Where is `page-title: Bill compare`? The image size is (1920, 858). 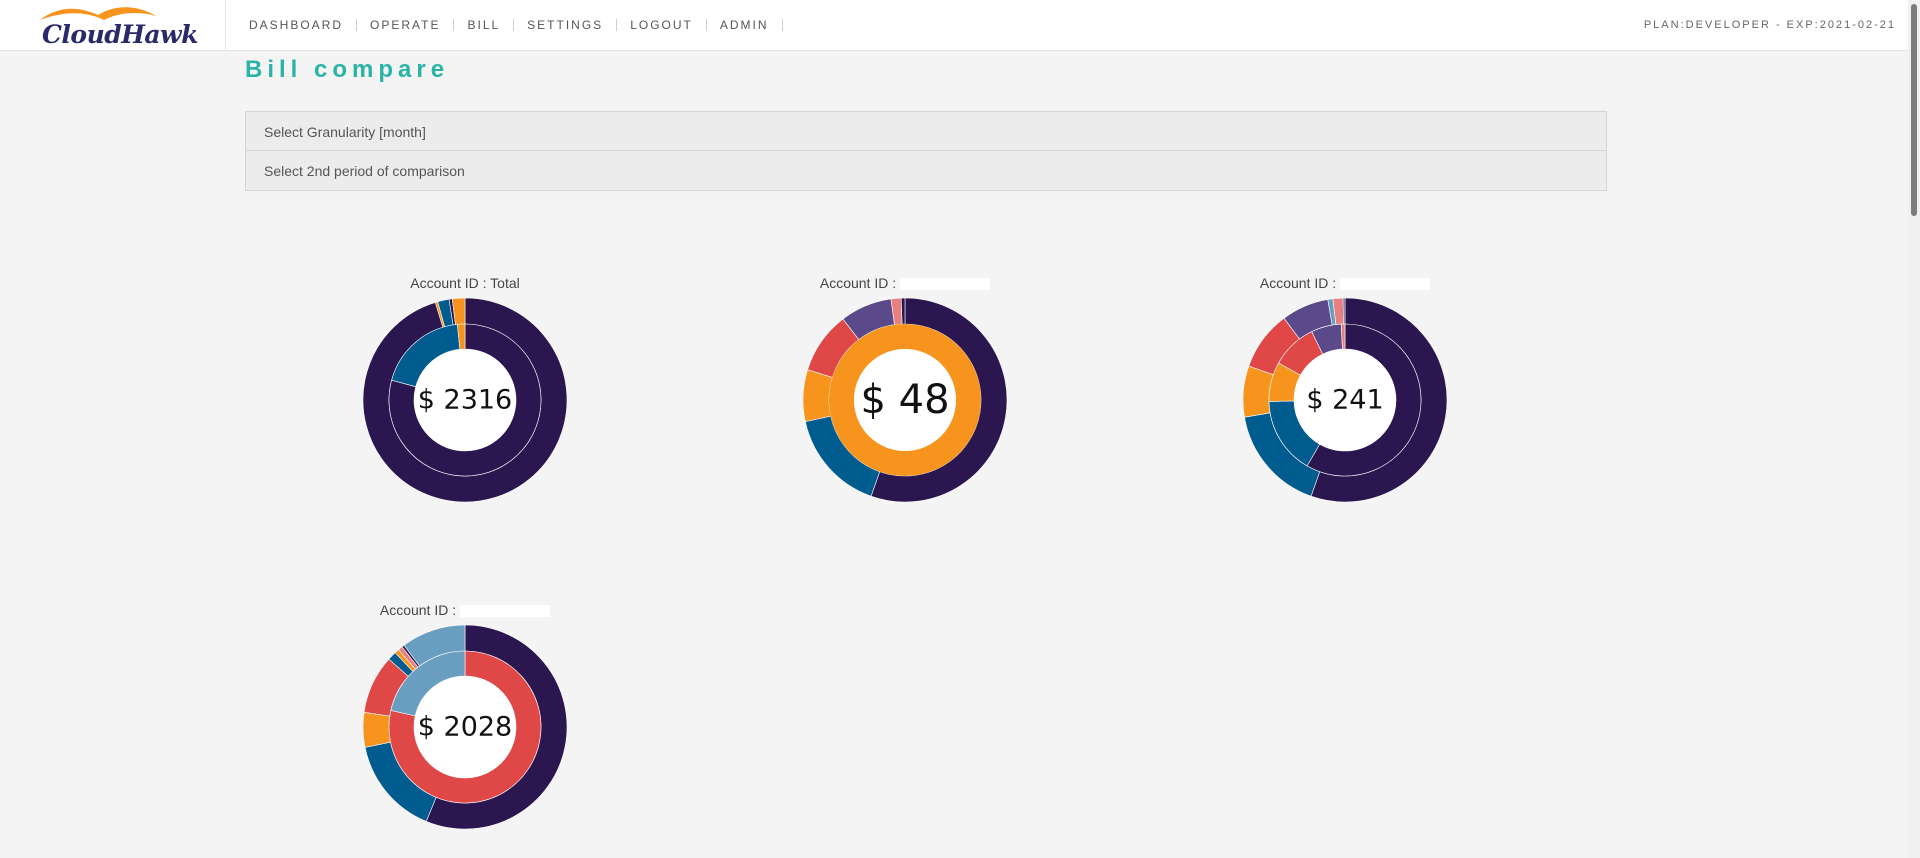 page-title: Bill compare is located at coordinates (347, 69).